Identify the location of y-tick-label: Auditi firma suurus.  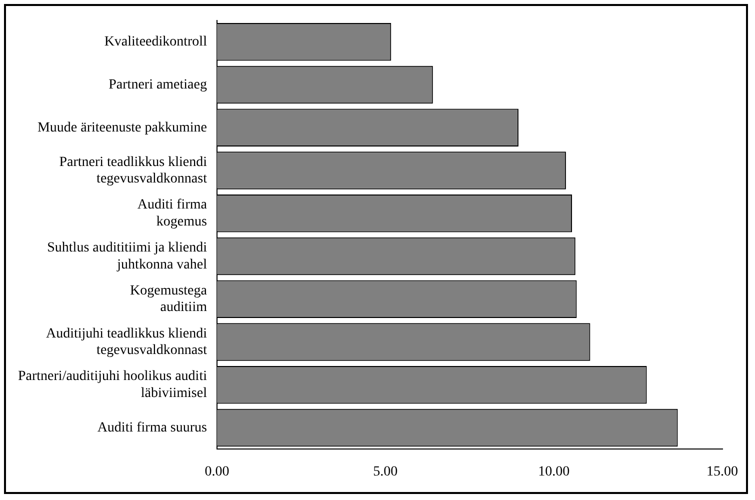
(152, 428).